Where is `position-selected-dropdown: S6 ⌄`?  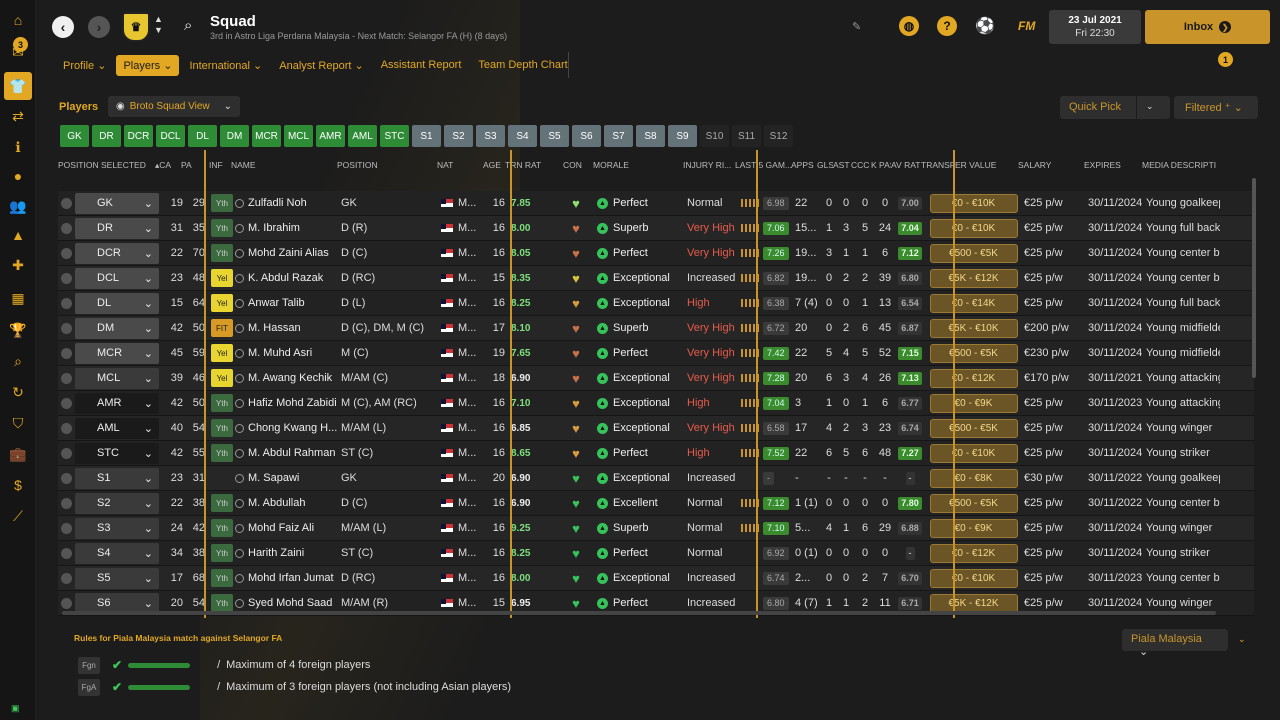 position-selected-dropdown: S6 ⌄ is located at coordinates (117, 603).